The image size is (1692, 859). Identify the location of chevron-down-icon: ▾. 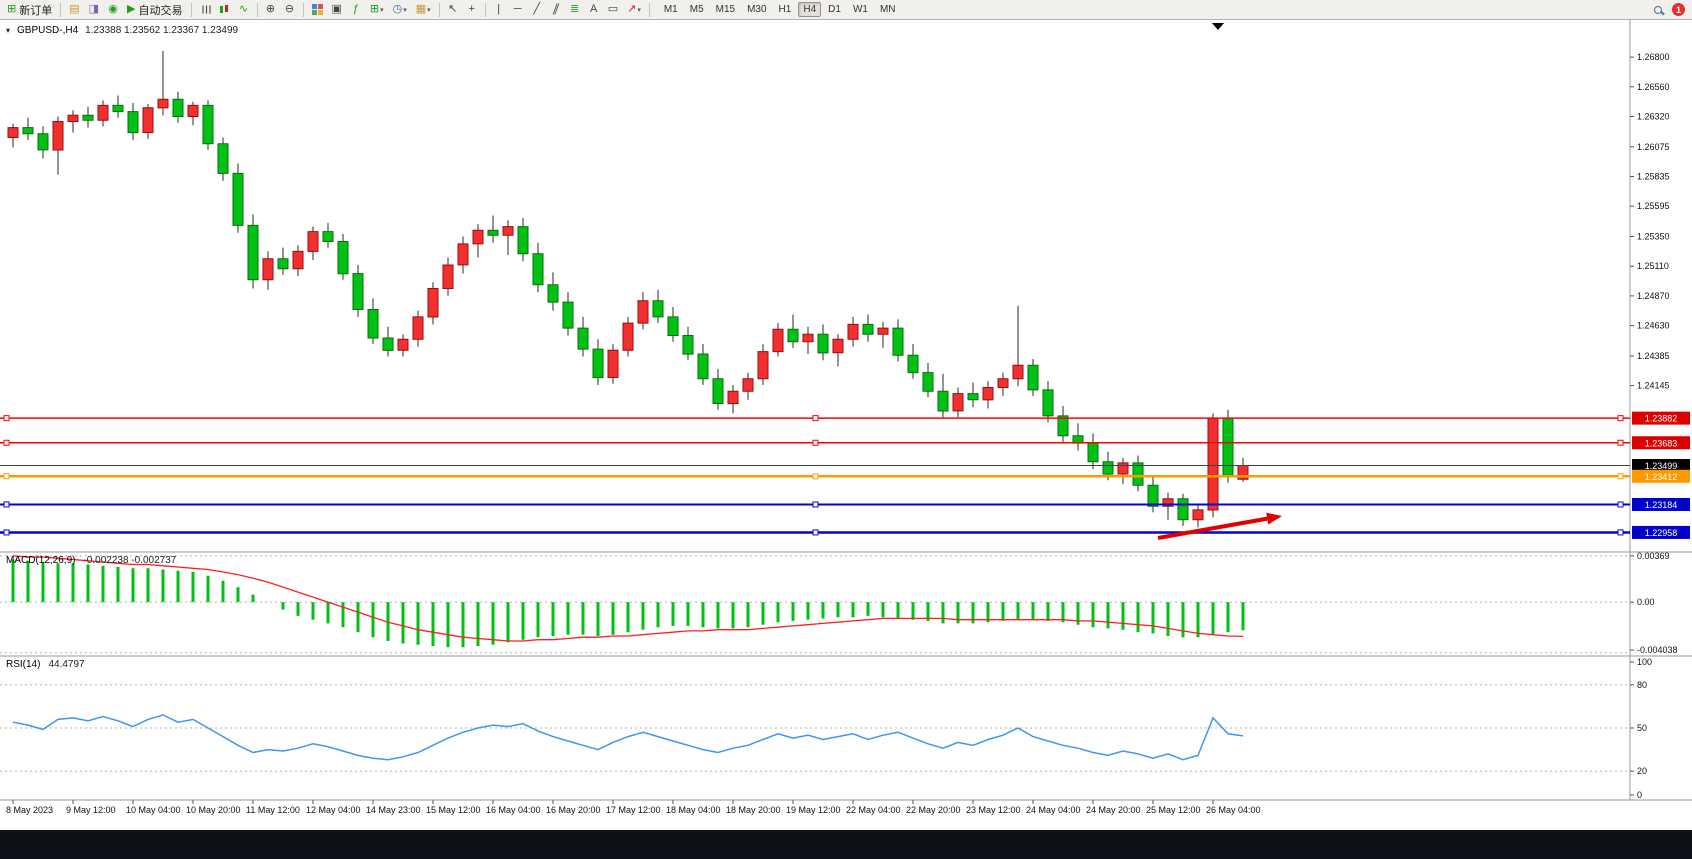
(429, 10).